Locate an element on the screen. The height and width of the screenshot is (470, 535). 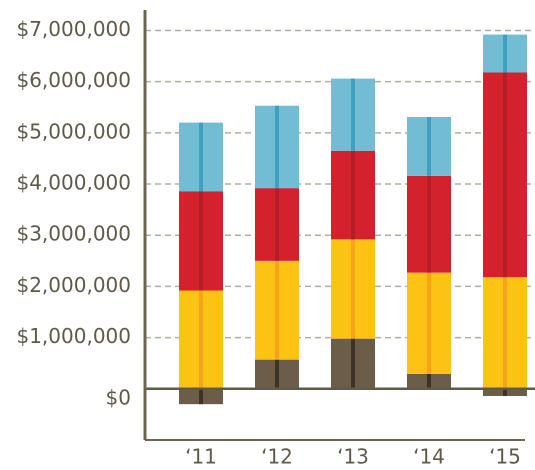
y-tick-label: $4,000,000 is located at coordinates (73, 183).